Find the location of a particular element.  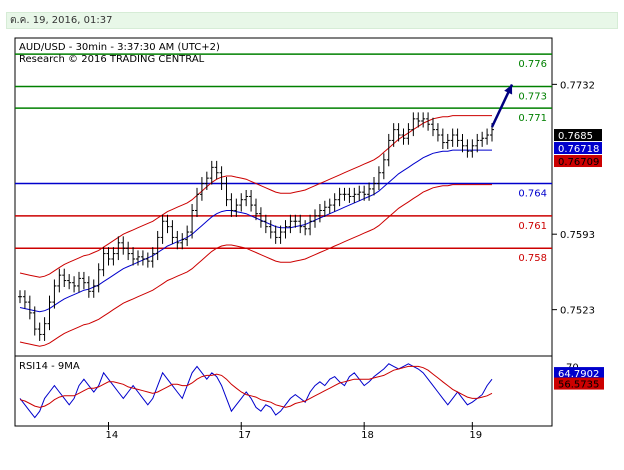

chart-subtitle: Research © 2016 TRADING CENTRAL is located at coordinates (112, 59).